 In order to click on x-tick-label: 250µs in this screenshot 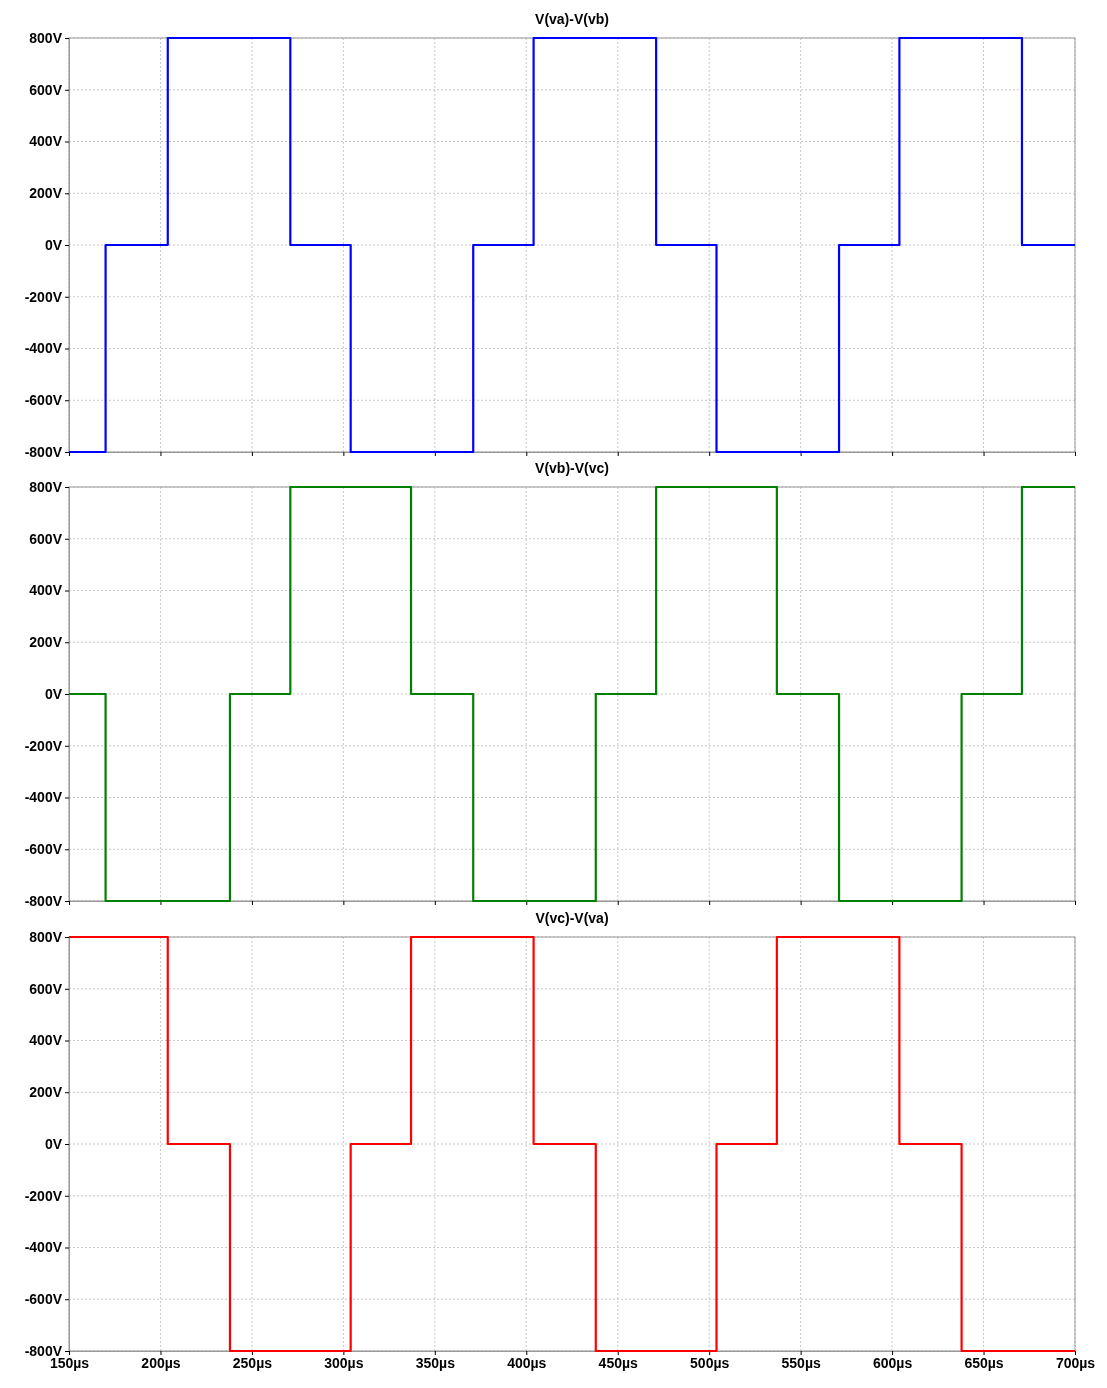, I will do `click(252, 1362)`.